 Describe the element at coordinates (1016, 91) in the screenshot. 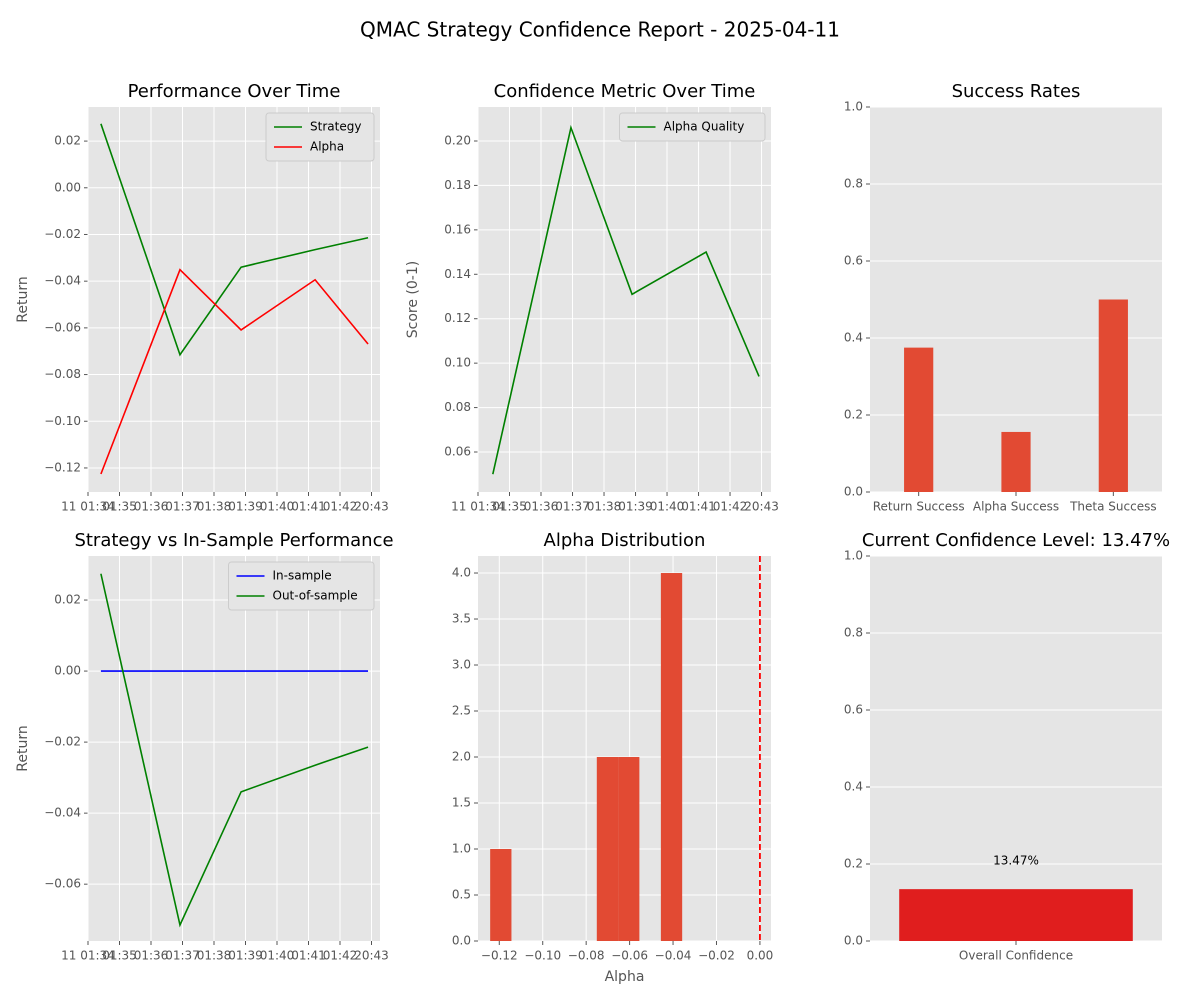

I see `chart-title: Success Rates` at that location.